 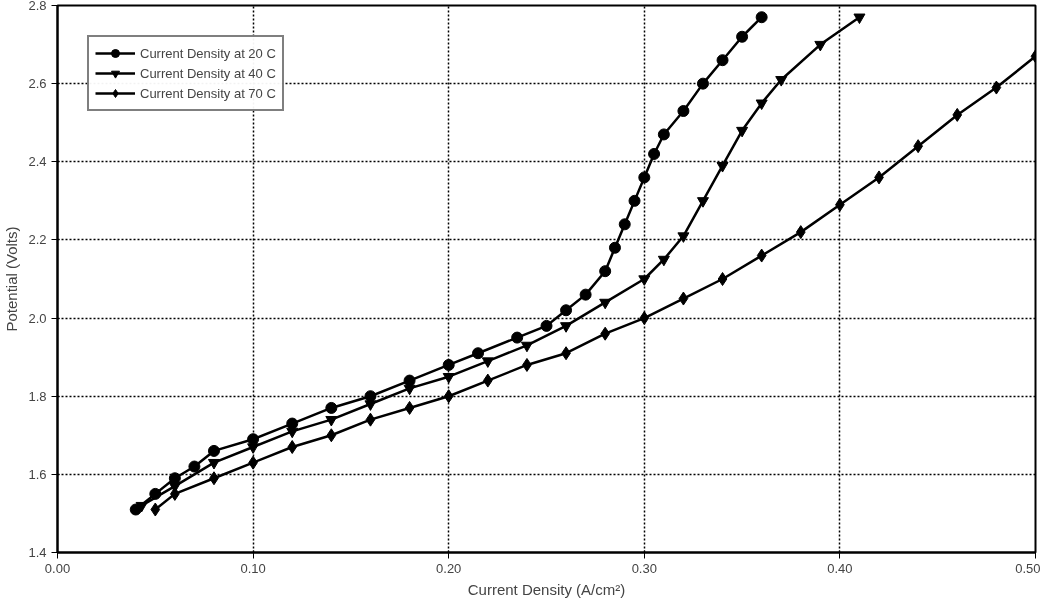 I want to click on y-tick-label: 1.6, so click(x=37, y=474).